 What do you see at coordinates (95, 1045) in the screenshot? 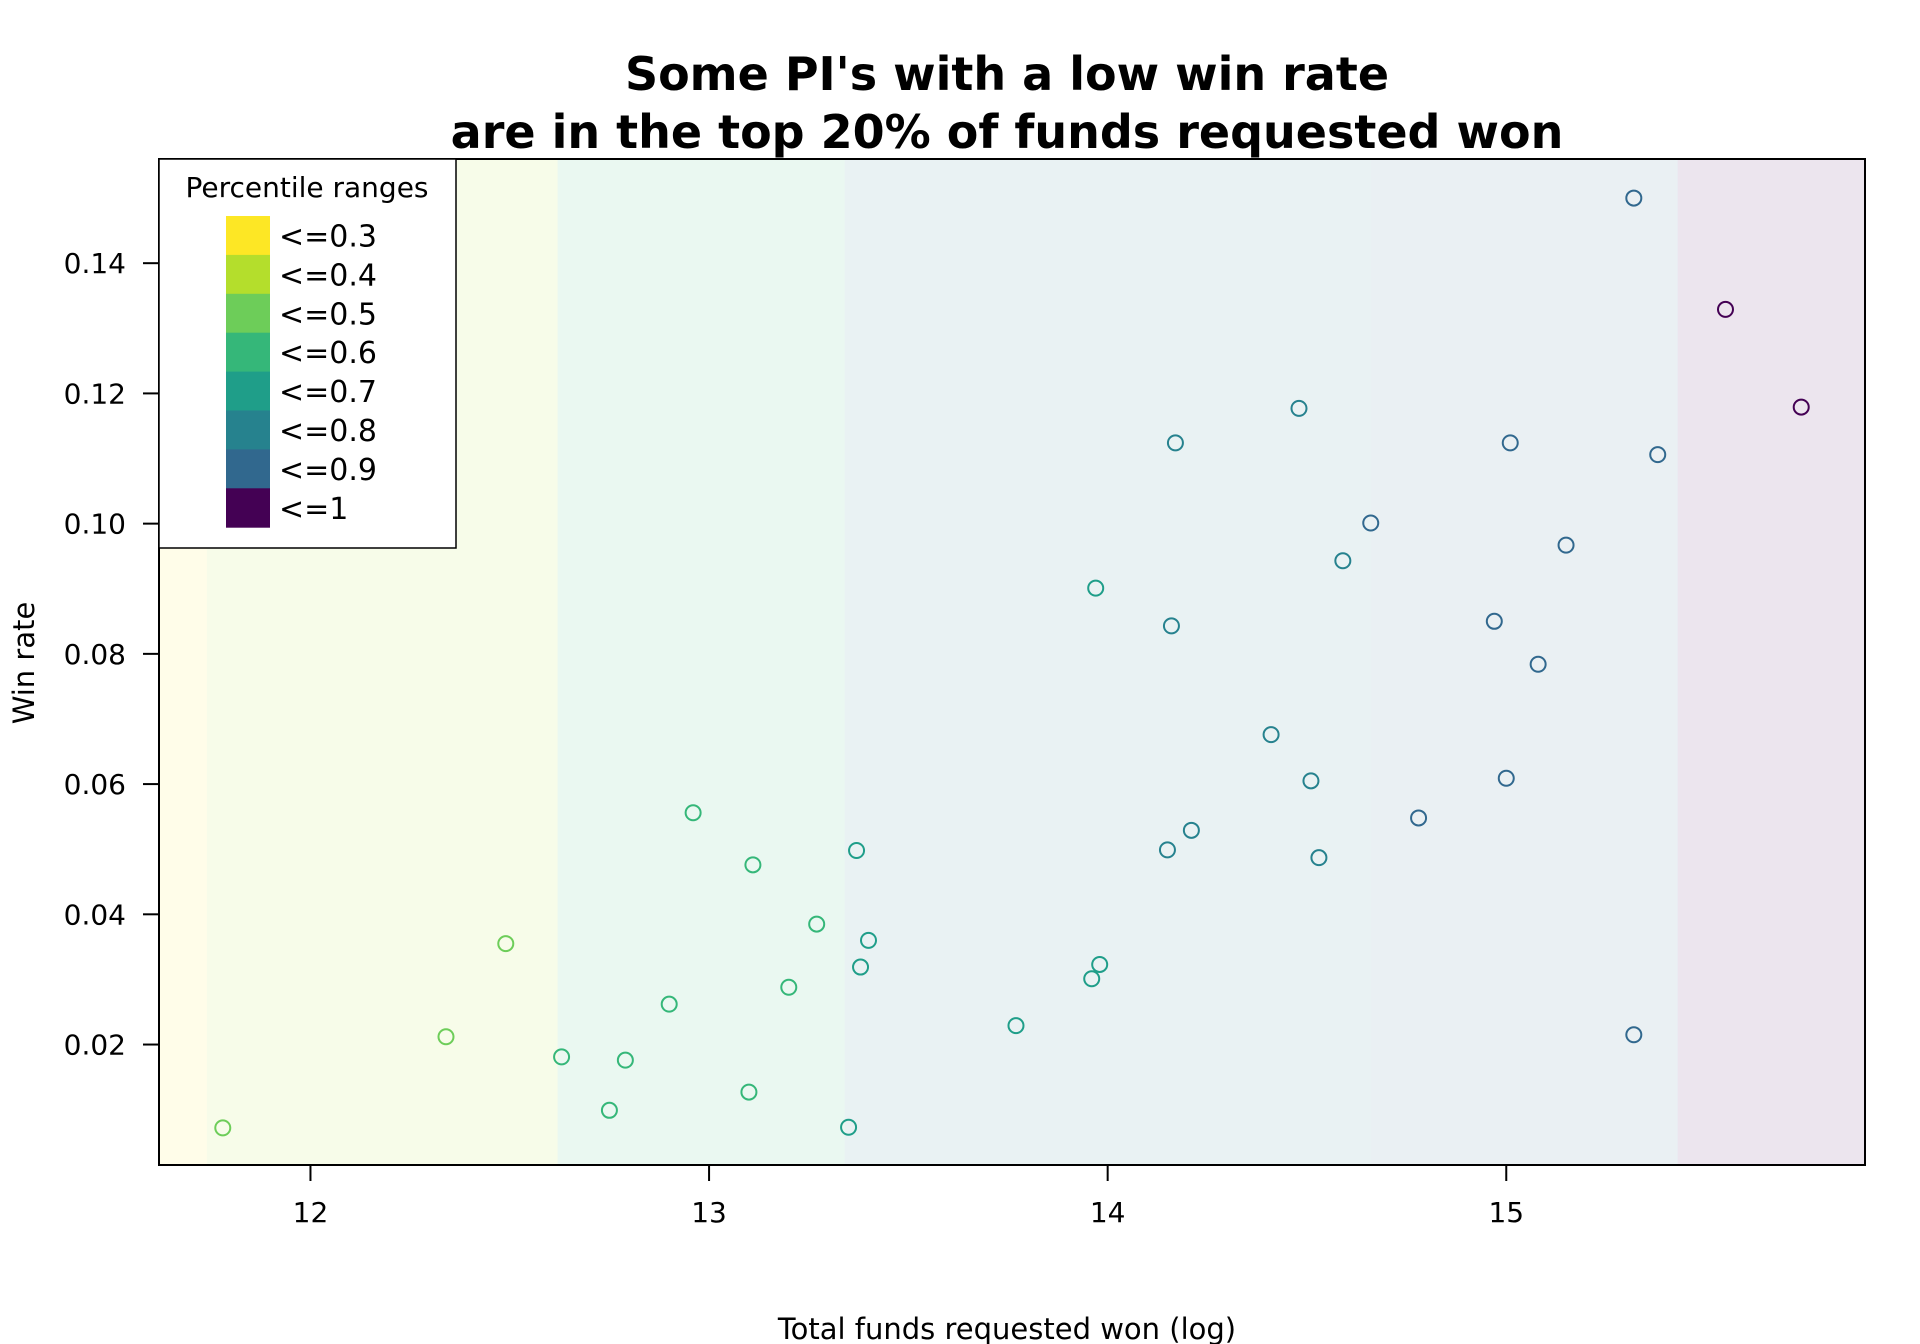
I see `y-tick-label: 0.02` at bounding box center [95, 1045].